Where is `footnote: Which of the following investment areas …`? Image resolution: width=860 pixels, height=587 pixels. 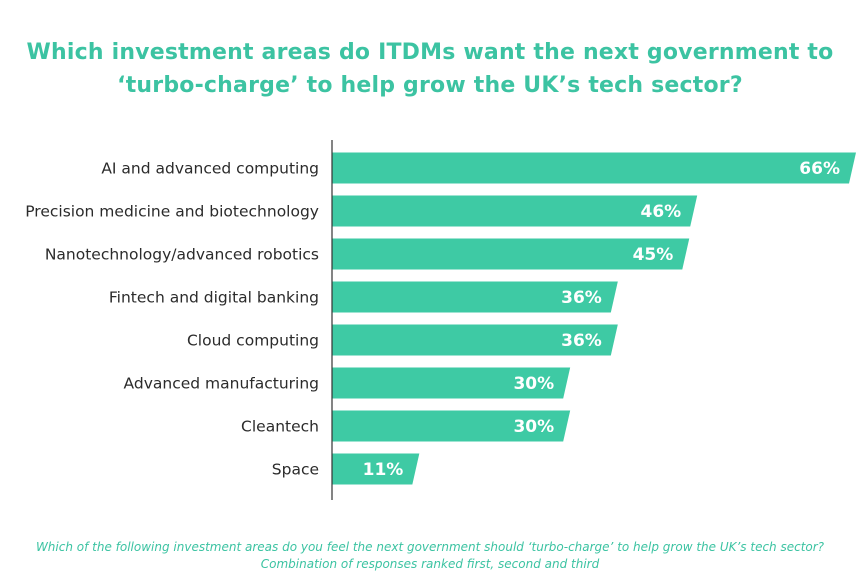 footnote: Which of the following investment areas … is located at coordinates (430, 556).